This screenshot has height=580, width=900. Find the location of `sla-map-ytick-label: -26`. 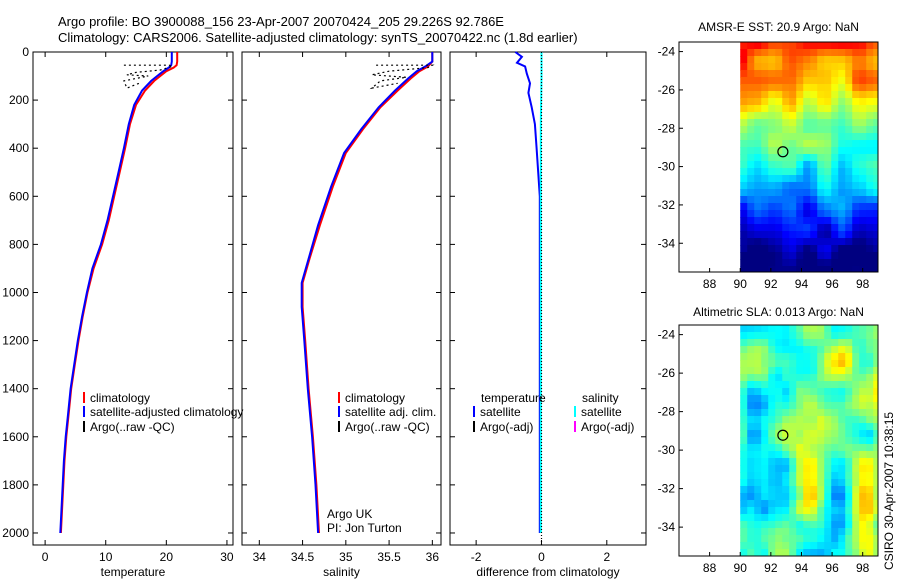

sla-map-ytick-label: -26 is located at coordinates (667, 373).